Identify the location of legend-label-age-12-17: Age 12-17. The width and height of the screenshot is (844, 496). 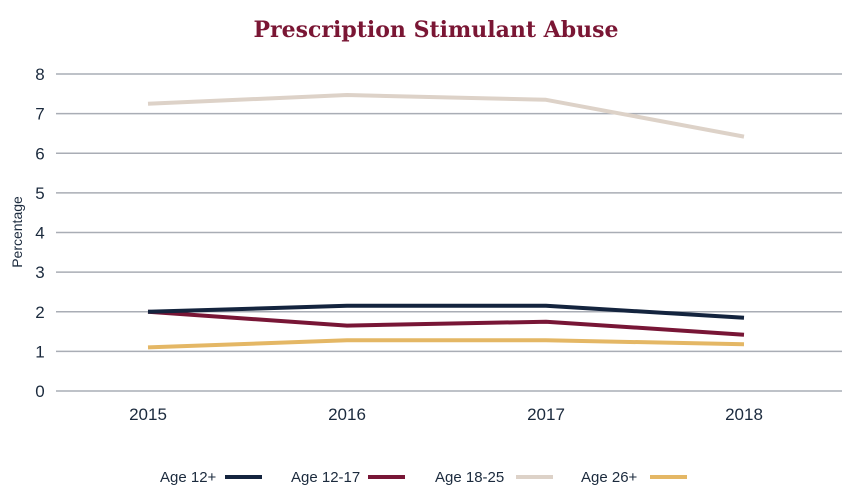
(325, 477).